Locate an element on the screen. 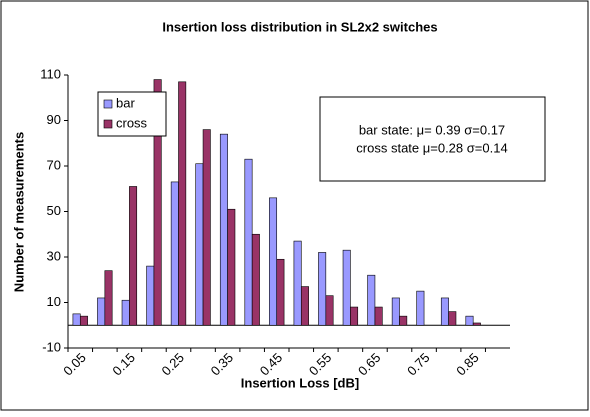 This screenshot has height=417, width=590. x-axis-label: Insertion Loss [dB] is located at coordinates (300, 382).